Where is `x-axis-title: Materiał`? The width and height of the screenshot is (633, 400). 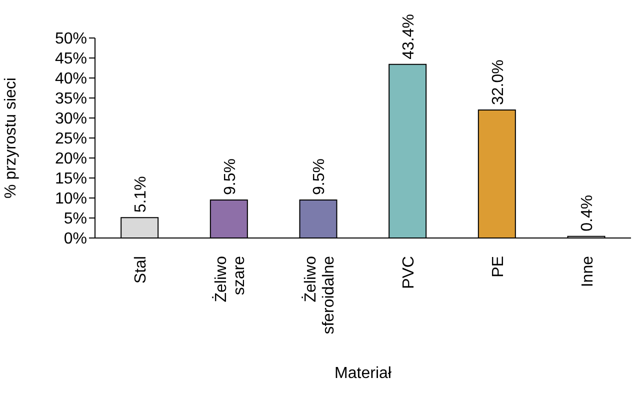
x-axis-title: Materiał is located at coordinates (363, 373).